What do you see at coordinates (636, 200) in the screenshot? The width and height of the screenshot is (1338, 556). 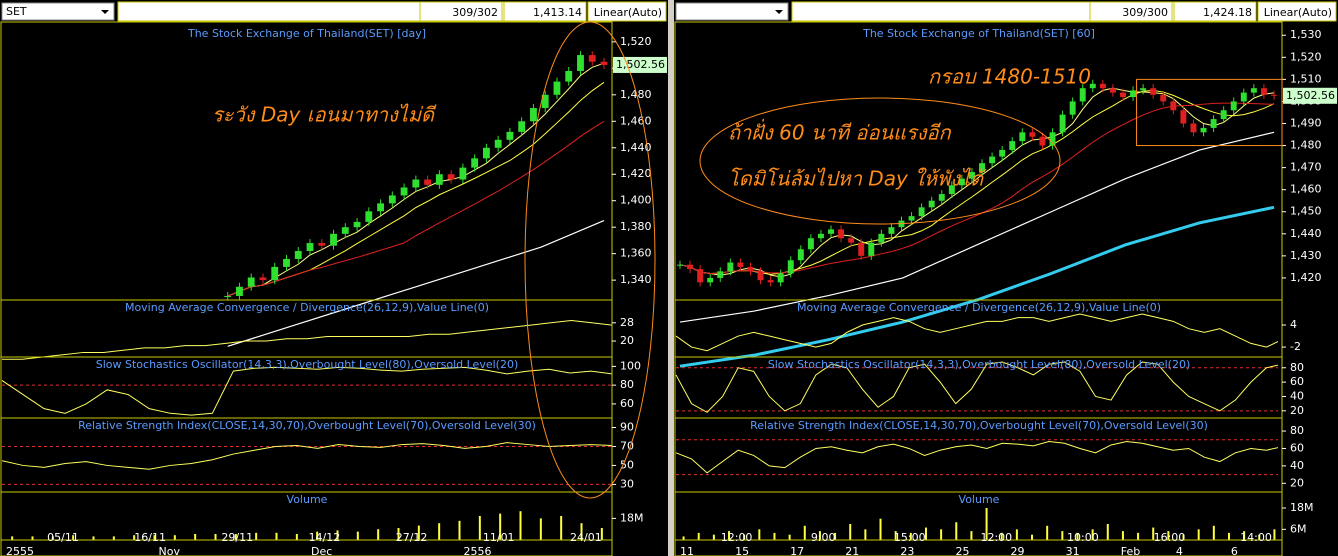 I see `y-tick-label: 1,400` at bounding box center [636, 200].